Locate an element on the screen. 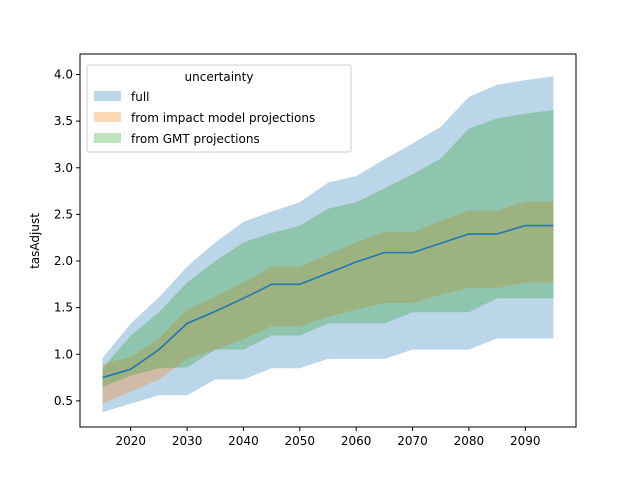 The height and width of the screenshot is (484, 640). x-tick-label: 2050 is located at coordinates (300, 441).